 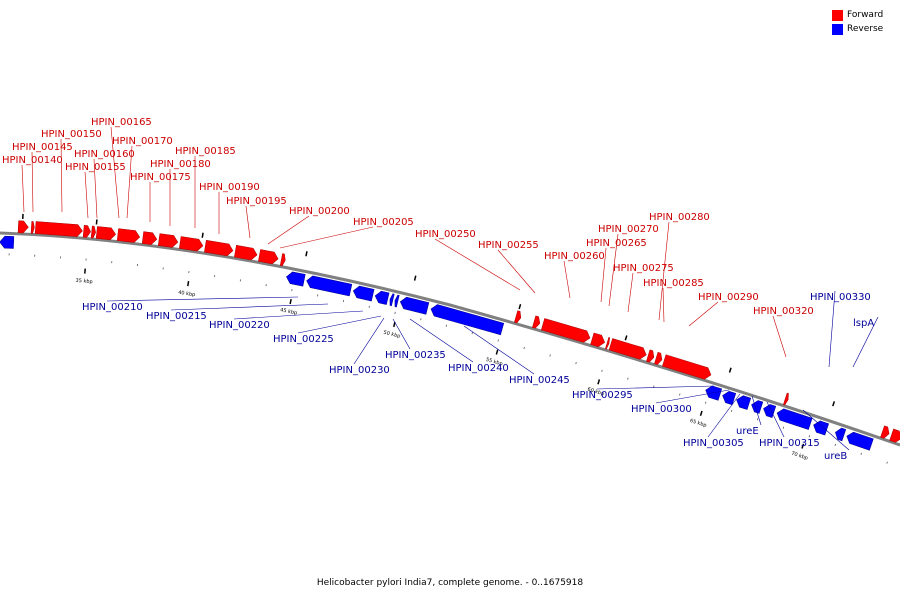 I want to click on forward-gene-label: HPIN_00200, so click(x=319, y=211).